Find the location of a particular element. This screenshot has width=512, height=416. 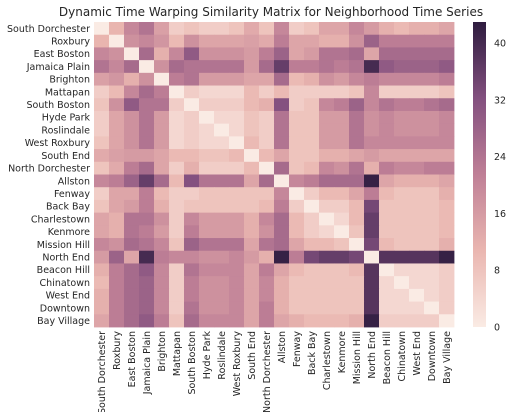

row-label: Mission Hill is located at coordinates (63, 245).